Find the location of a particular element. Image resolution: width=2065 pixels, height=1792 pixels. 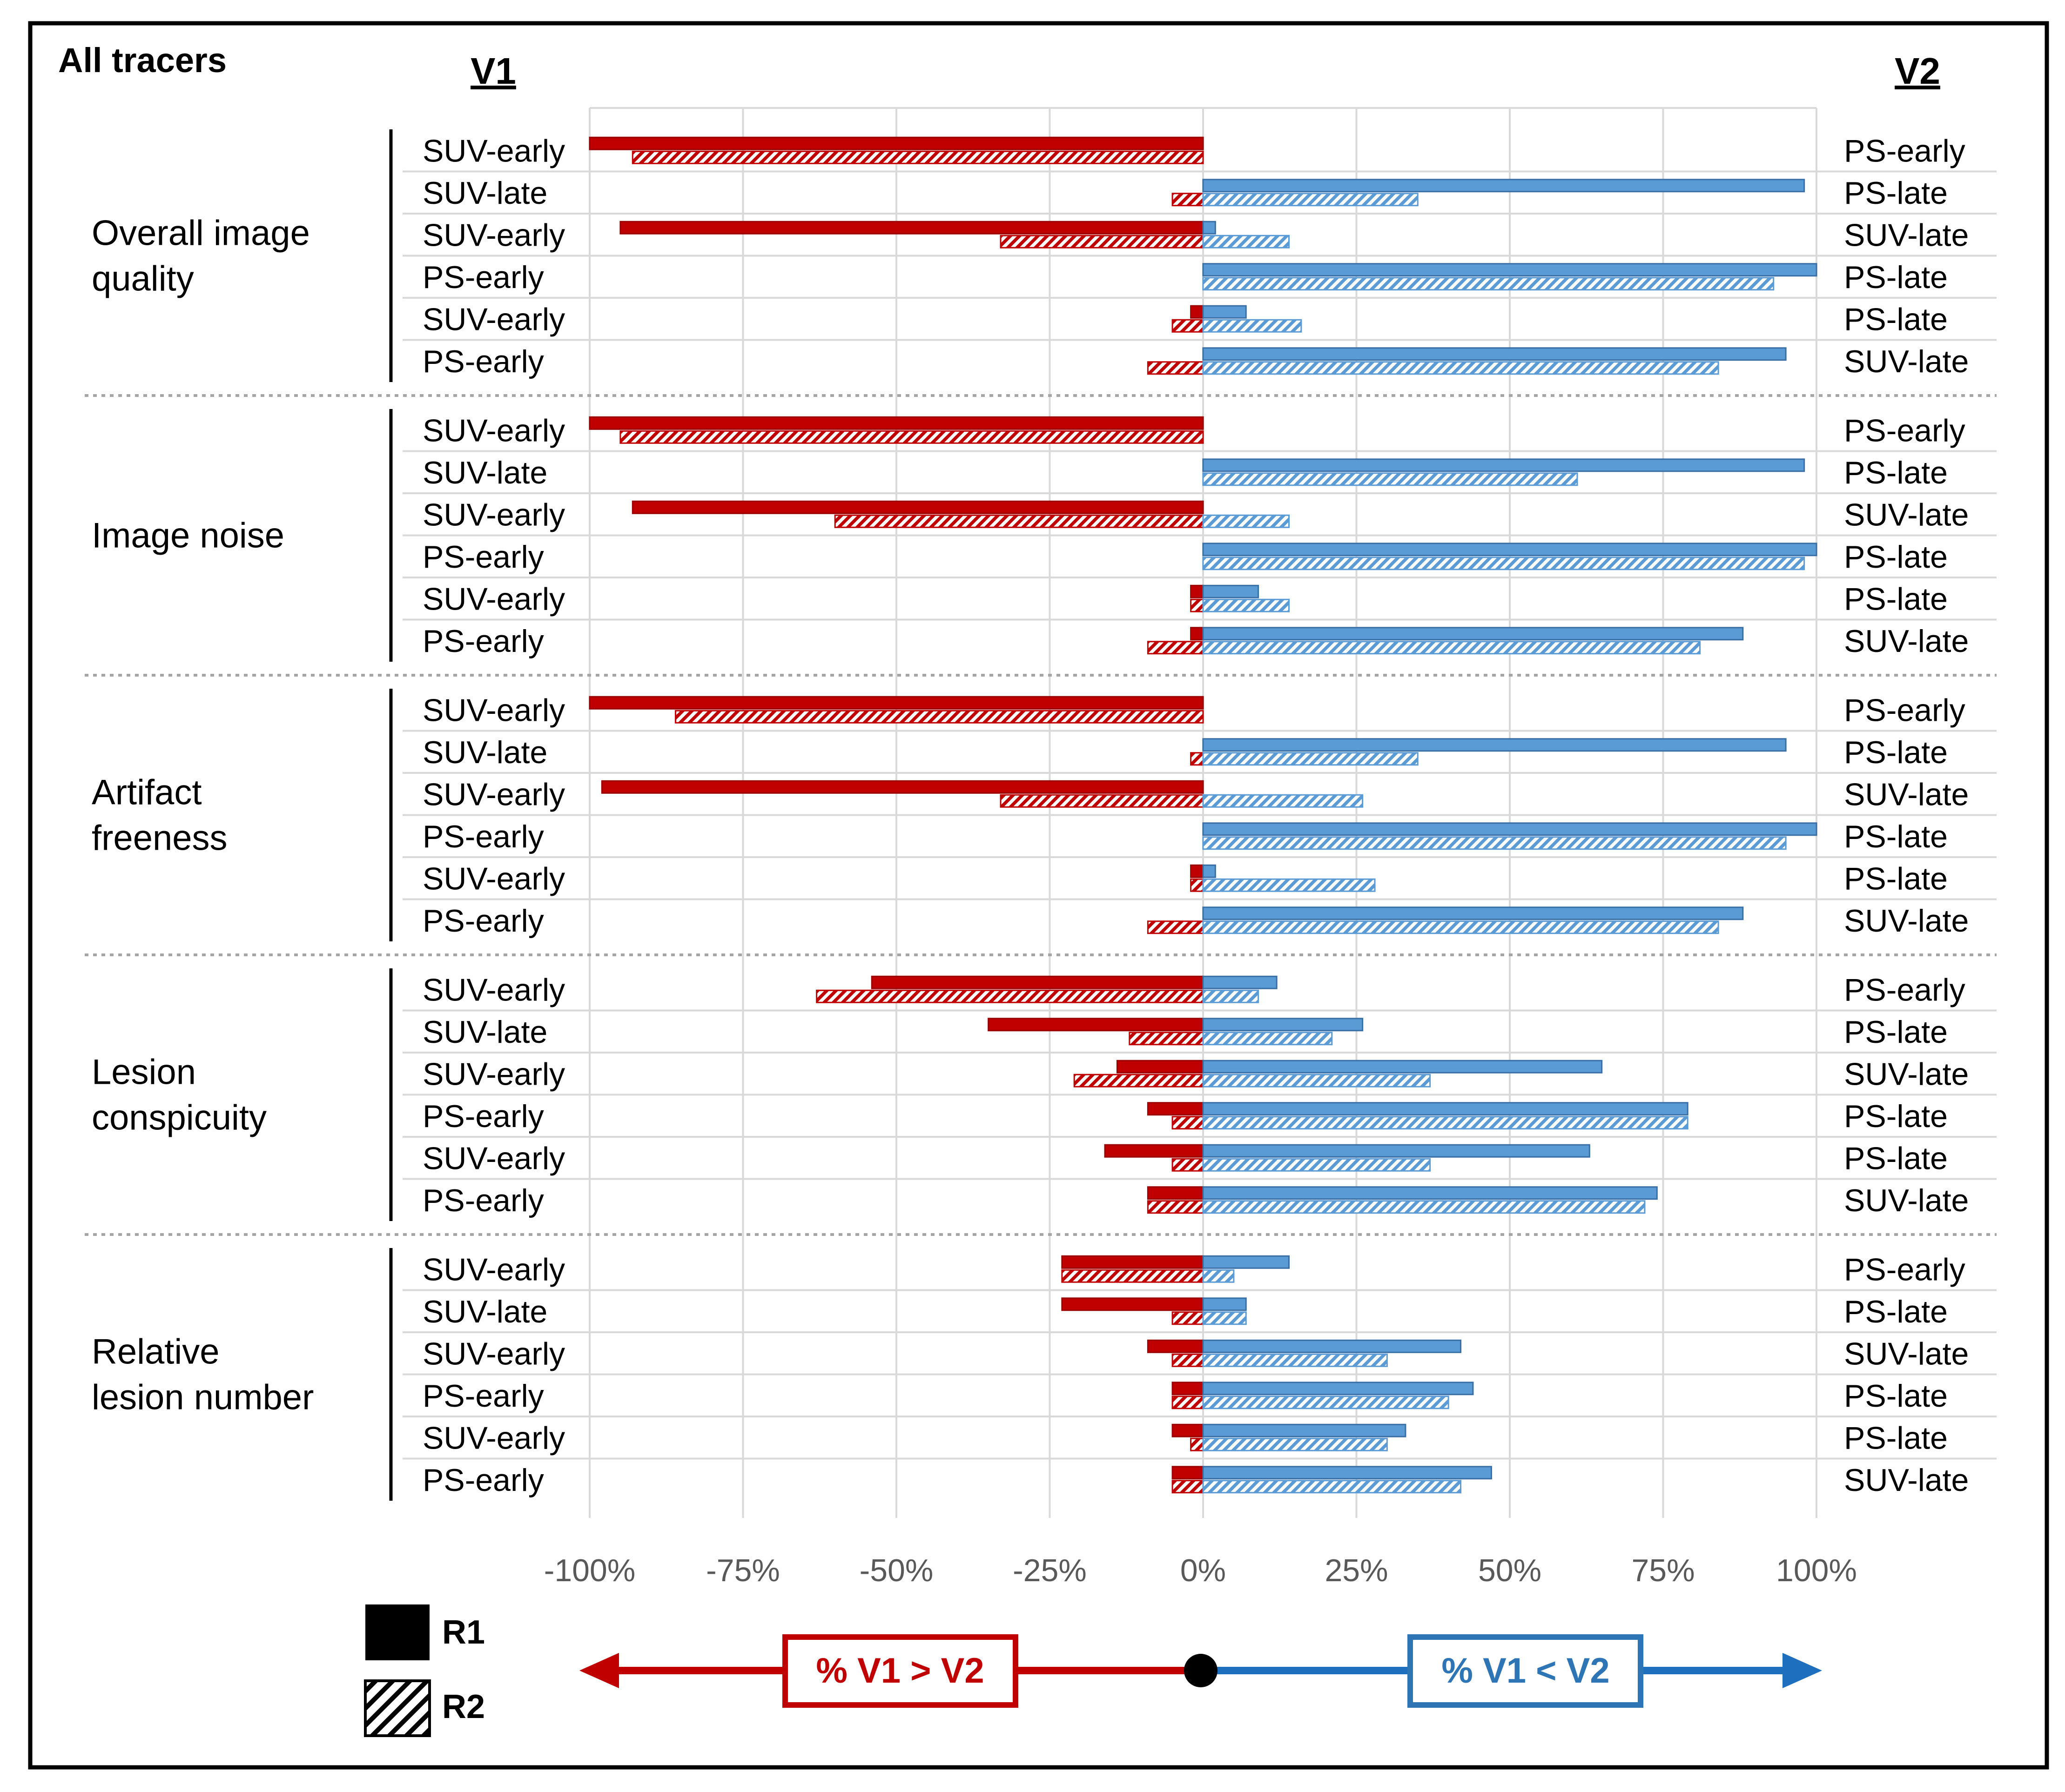

x-axis-ticks: -100% -75% -50% -25% 0% 25% 50% 75% 100% is located at coordinates (1200, 1570).